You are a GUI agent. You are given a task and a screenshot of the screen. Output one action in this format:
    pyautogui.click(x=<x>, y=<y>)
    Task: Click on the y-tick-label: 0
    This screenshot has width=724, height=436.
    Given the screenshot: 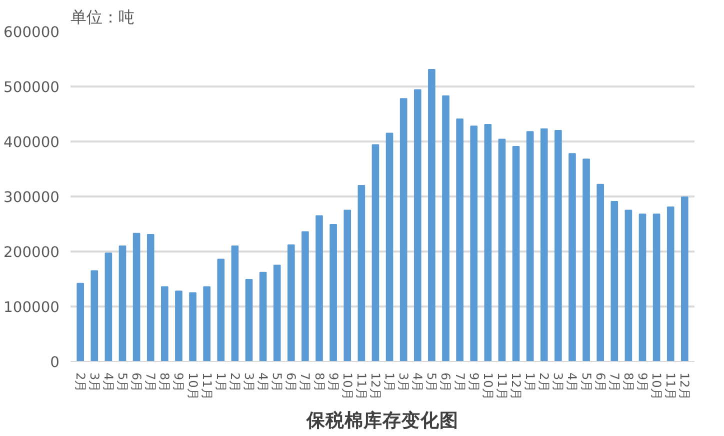 What is the action you would take?
    pyautogui.click(x=55, y=362)
    